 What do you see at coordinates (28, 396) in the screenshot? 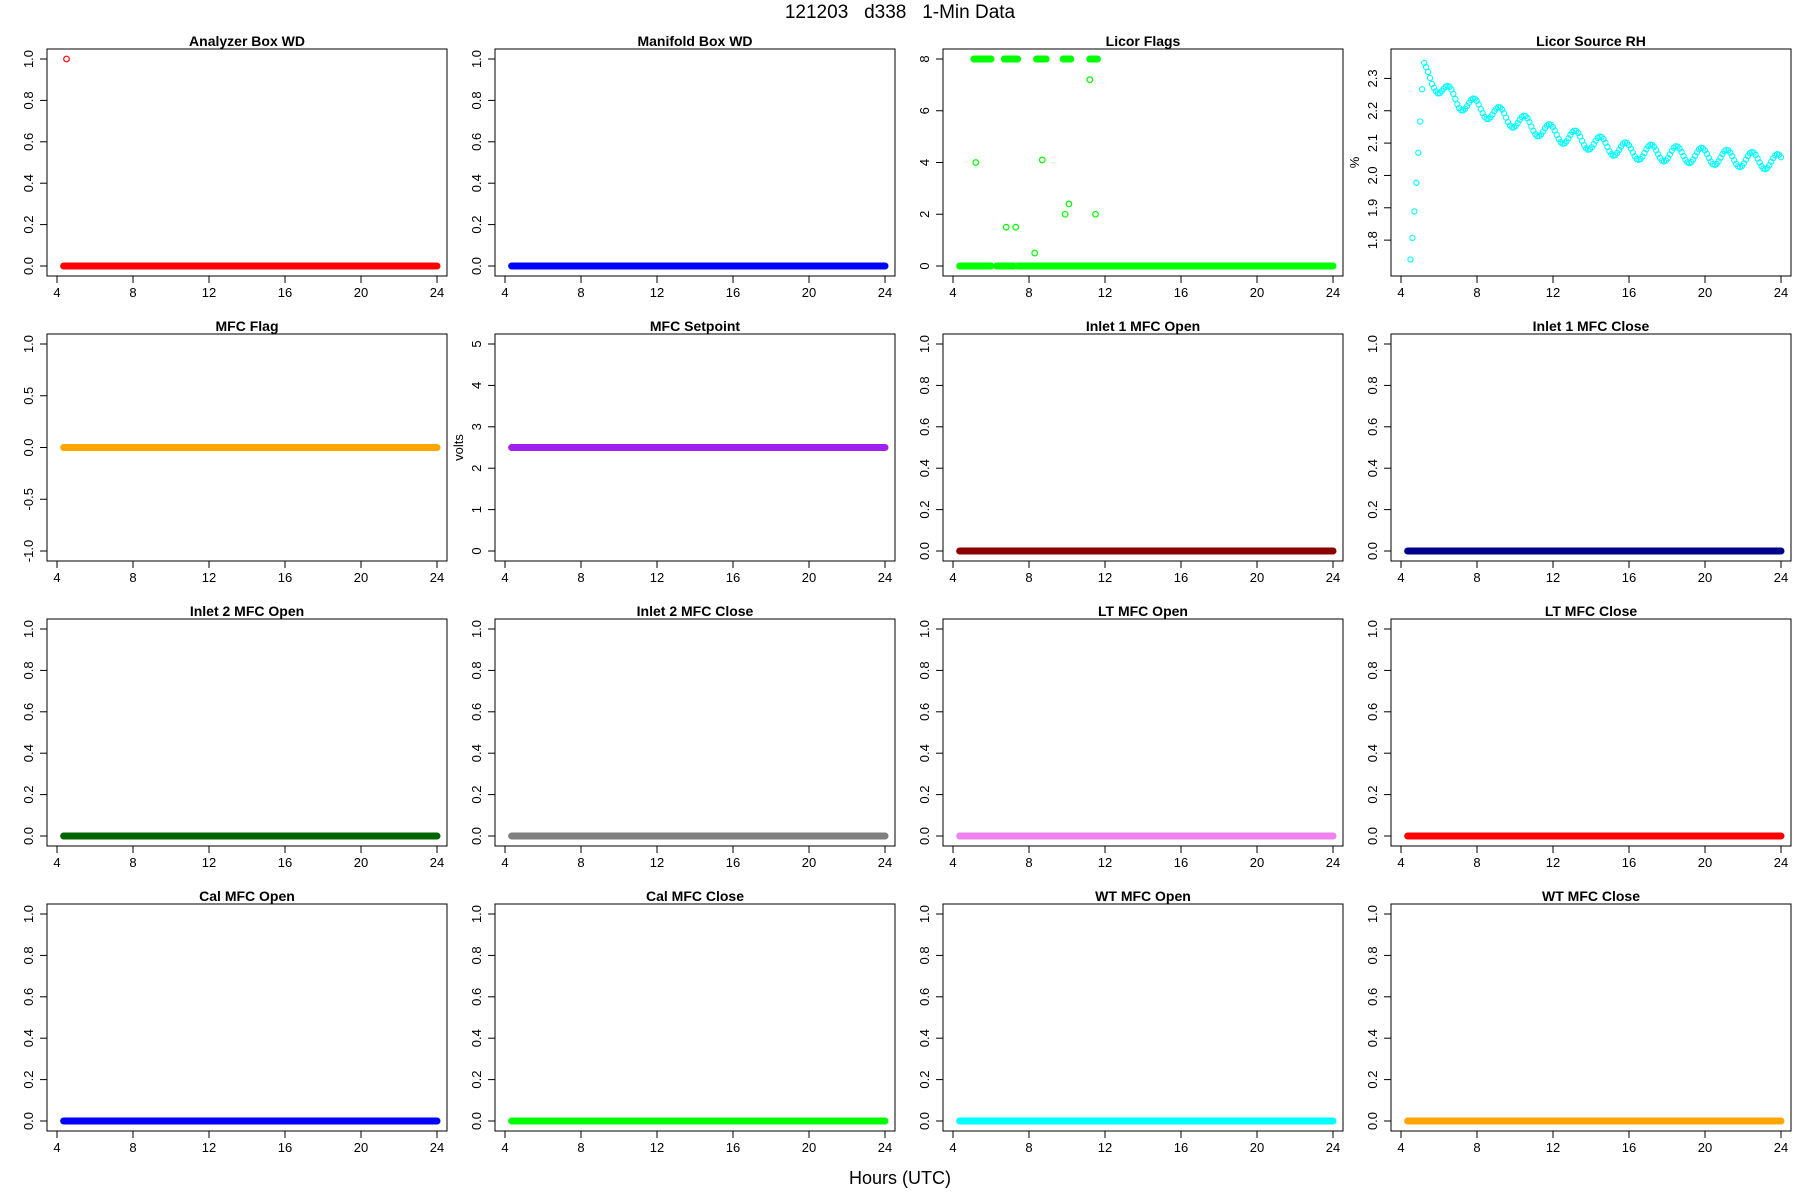
I see `y-tick-label: 0.5` at bounding box center [28, 396].